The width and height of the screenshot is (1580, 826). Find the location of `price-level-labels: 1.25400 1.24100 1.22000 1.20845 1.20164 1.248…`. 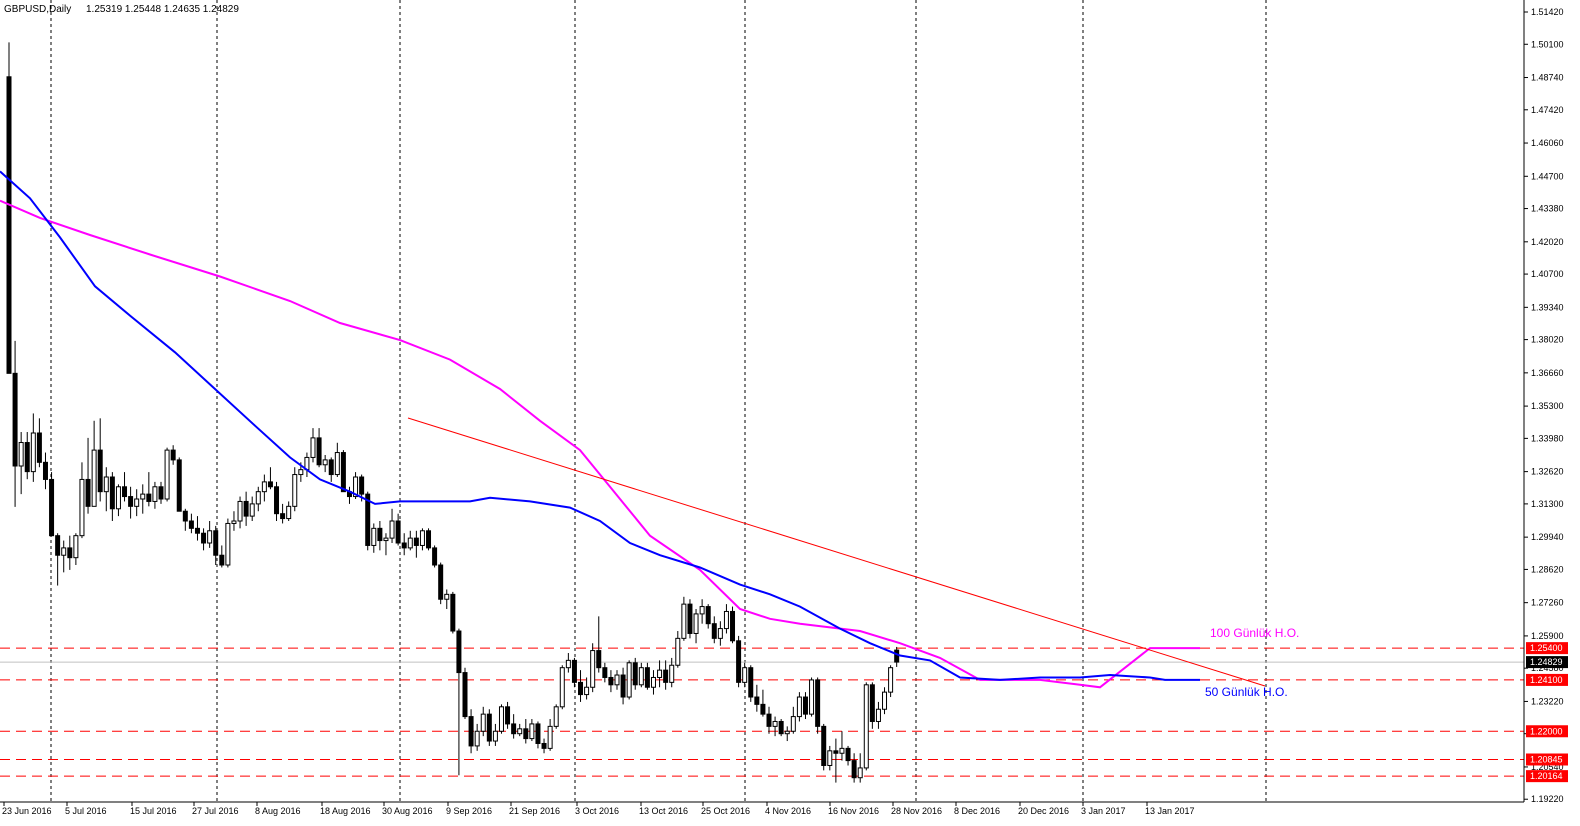

price-level-labels: 1.25400 1.24100 1.22000 1.20845 1.20164 1.248… is located at coordinates (1547, 712).